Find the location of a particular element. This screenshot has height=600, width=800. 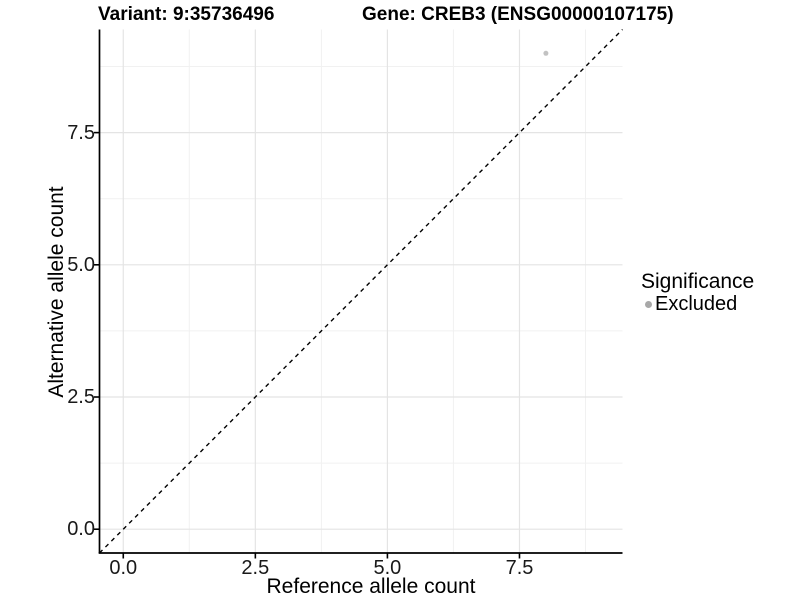

x-tick-label: 0.0 is located at coordinates (123, 568).